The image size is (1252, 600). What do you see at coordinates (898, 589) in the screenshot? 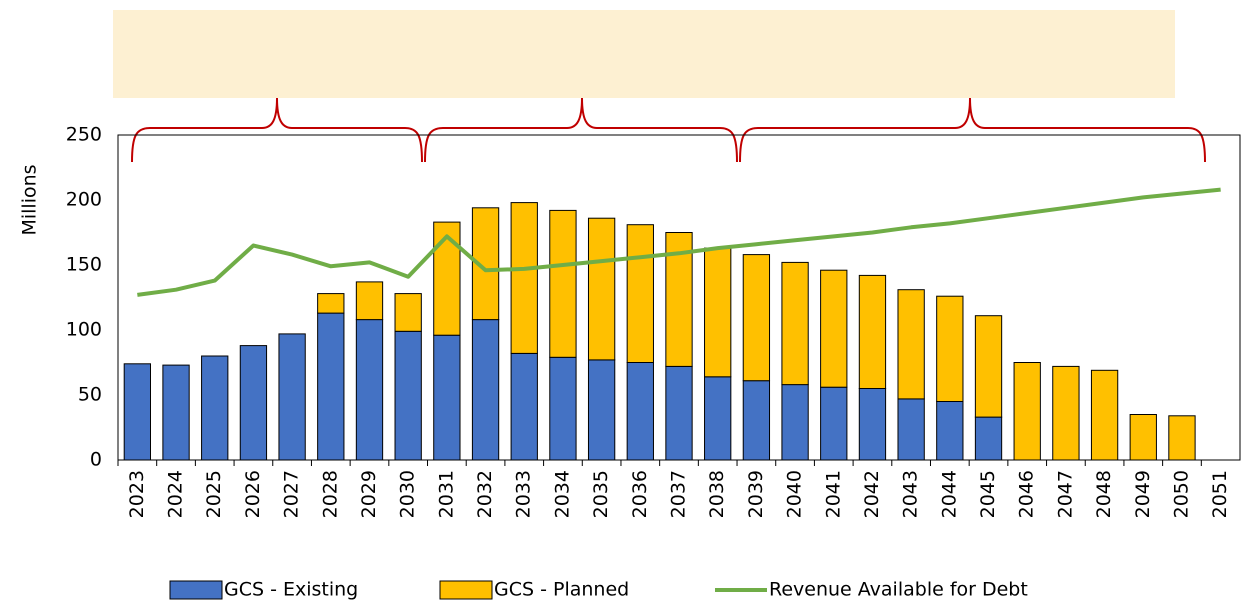
I see `legend-label: Revenue Available for Debt` at bounding box center [898, 589].